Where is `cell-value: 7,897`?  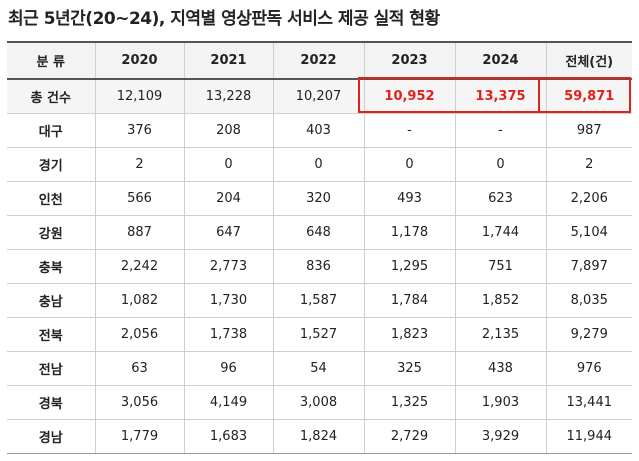
cell-value: 7,897 is located at coordinates (589, 267).